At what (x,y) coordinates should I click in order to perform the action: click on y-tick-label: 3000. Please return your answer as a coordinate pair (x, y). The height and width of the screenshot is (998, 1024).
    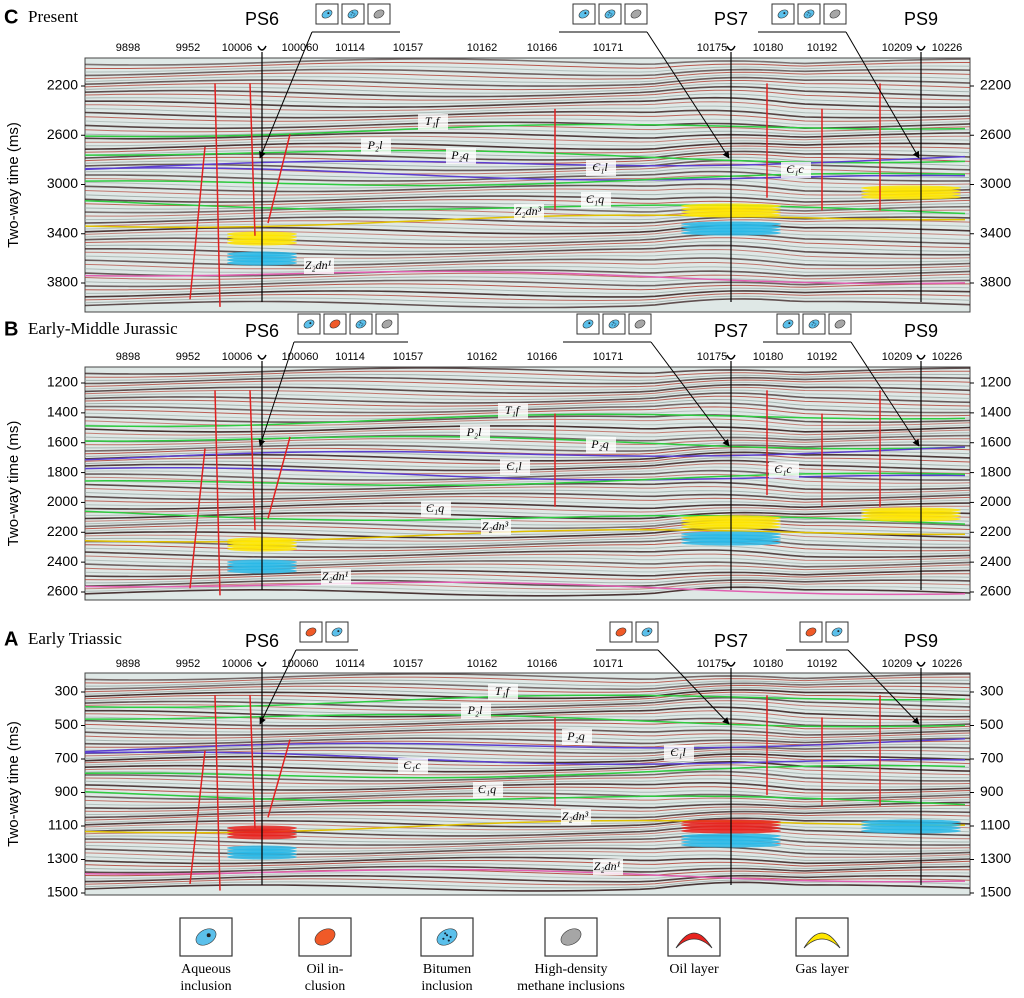
    Looking at the image, I should click on (995, 183).